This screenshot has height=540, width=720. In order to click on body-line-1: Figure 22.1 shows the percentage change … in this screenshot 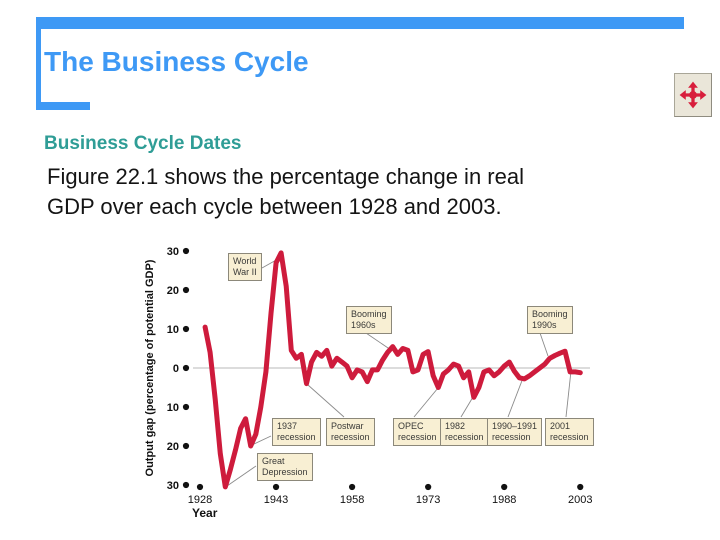, I will do `click(285, 176)`.